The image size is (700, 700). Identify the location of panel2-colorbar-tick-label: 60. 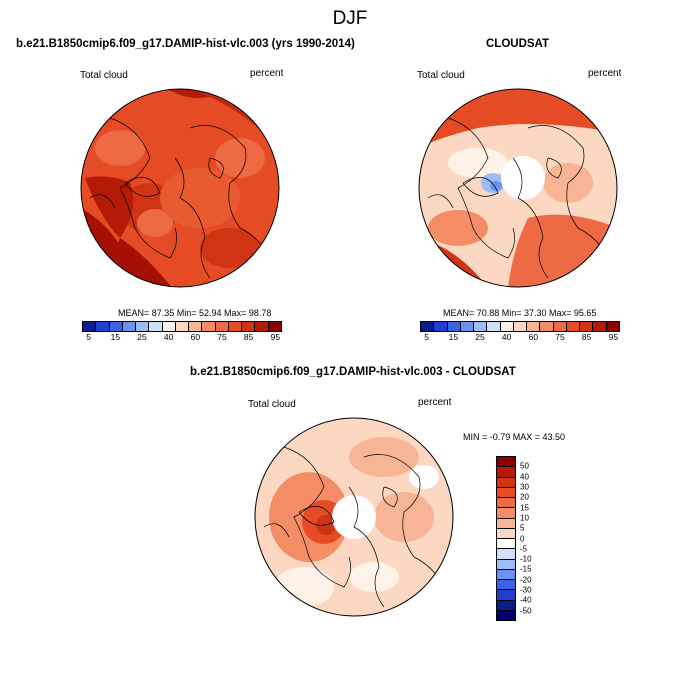
(533, 337).